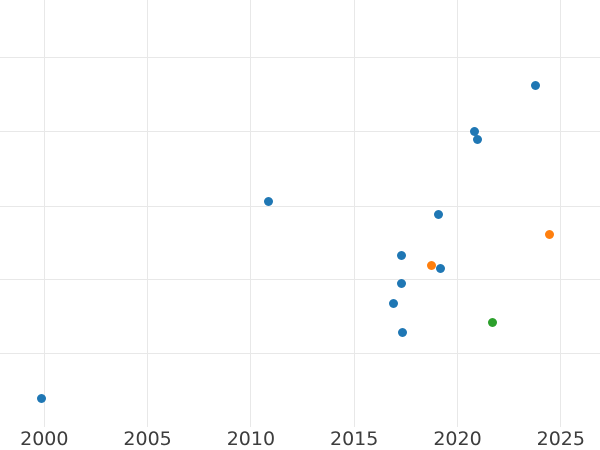 Image resolution: width=600 pixels, height=450 pixels. Describe the element at coordinates (354, 439) in the screenshot. I see `x-tick-label: 2015` at that location.